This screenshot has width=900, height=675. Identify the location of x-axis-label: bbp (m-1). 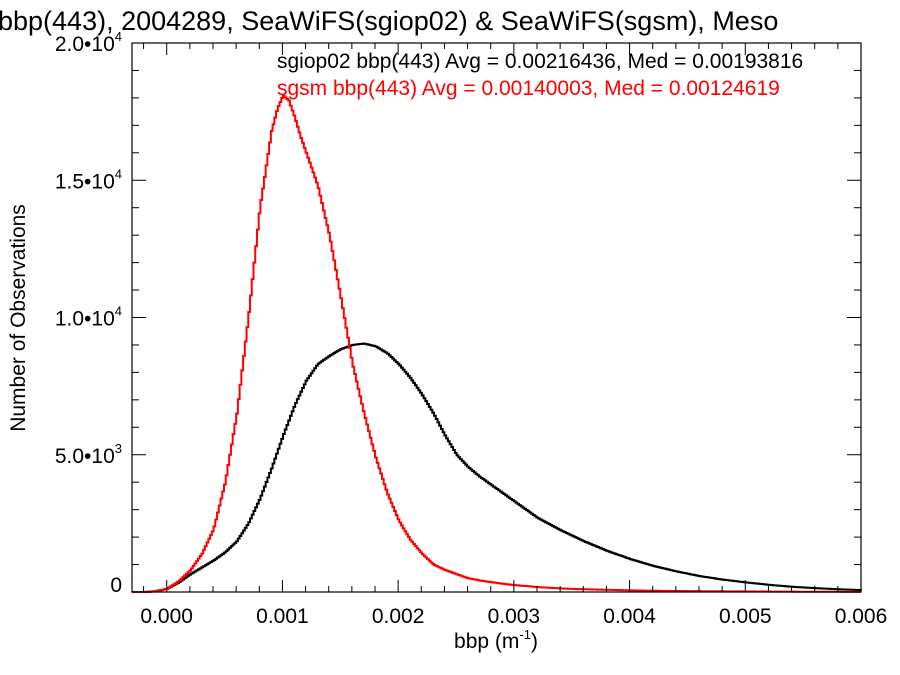
(496, 640).